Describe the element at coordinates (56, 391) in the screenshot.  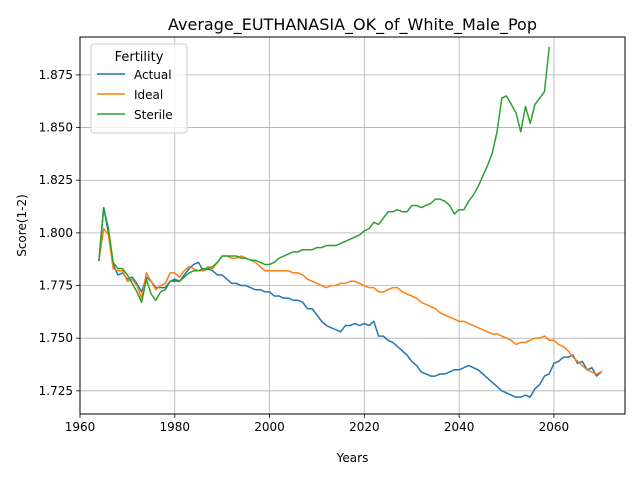
I see `y-tick-label: 1.725` at that location.